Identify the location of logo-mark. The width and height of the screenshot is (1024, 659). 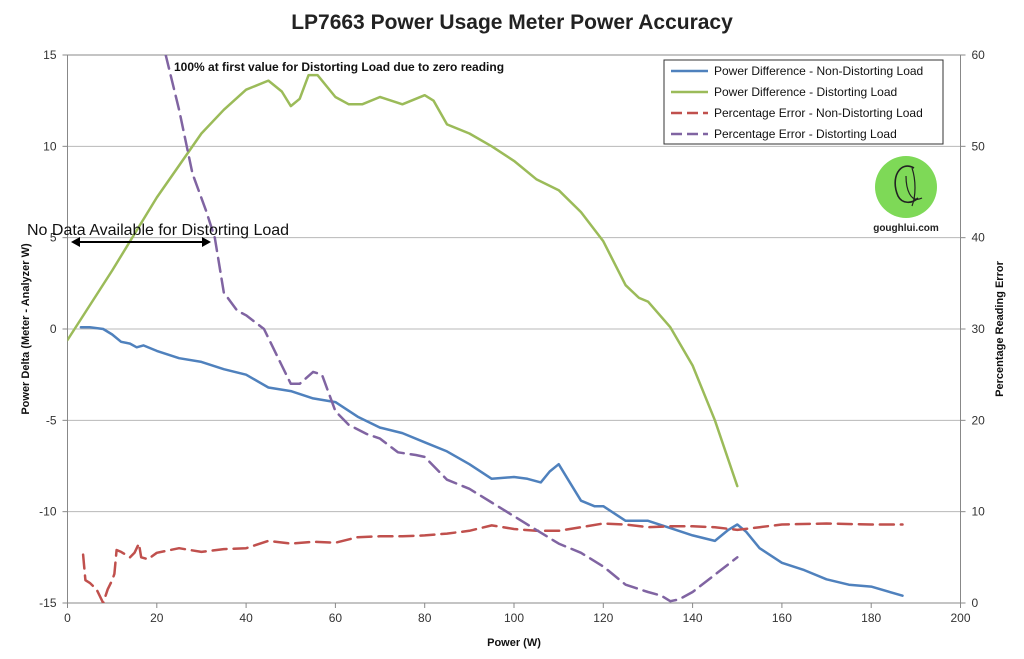
(906, 184).